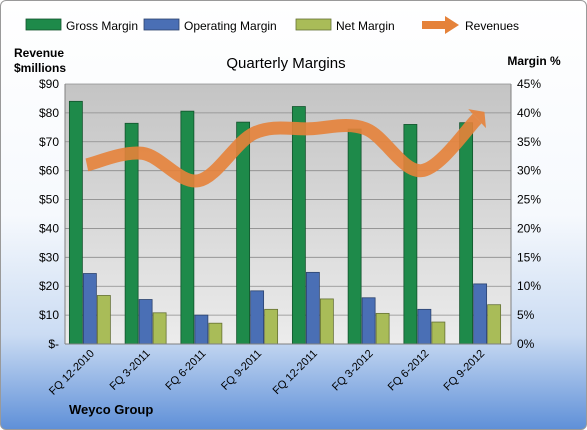 The height and width of the screenshot is (430, 587). I want to click on legend-label-gross-margin: Gross Margin, so click(102, 26).